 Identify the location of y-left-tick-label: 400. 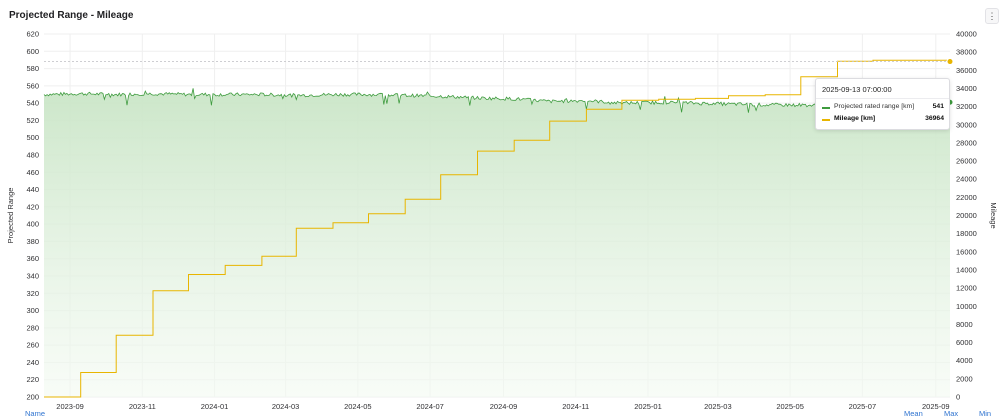
(32, 224).